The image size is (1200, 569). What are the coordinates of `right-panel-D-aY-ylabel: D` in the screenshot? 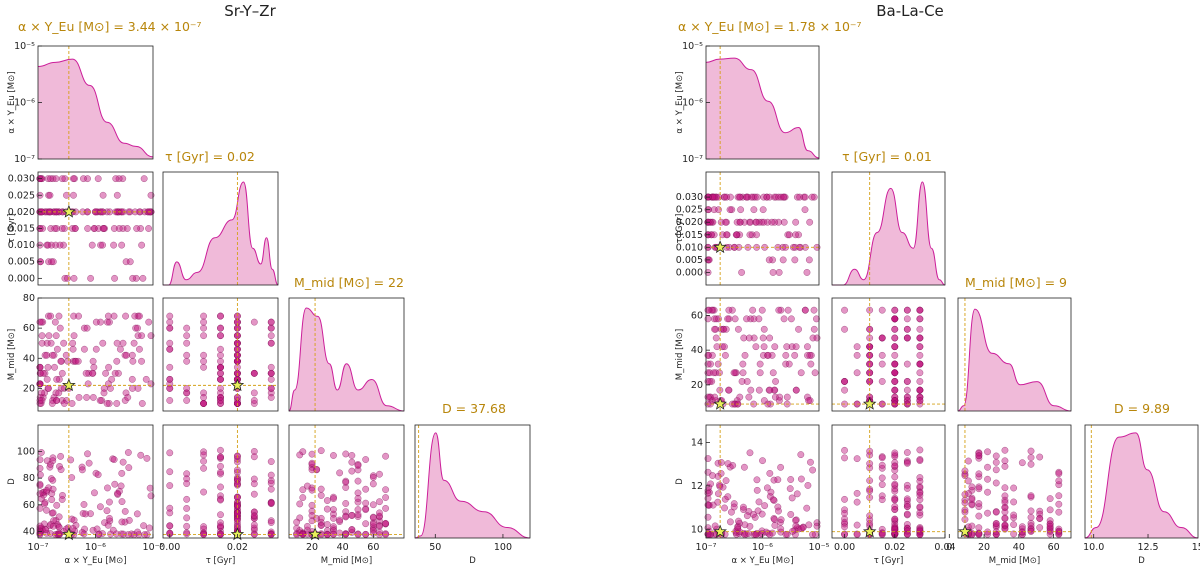 It's located at (680, 481).